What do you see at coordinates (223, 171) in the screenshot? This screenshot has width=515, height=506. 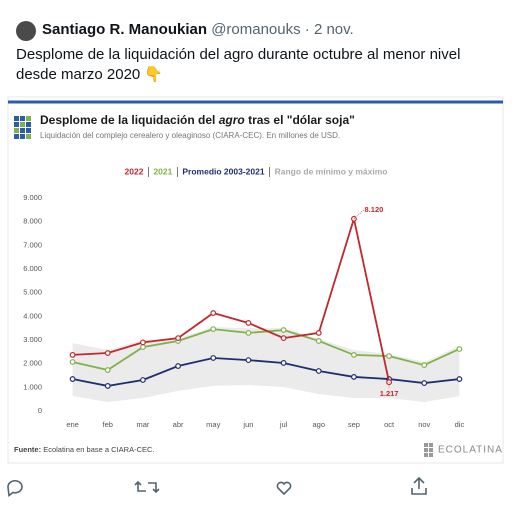 I see `legend-entry: Promedio 2003-2021` at bounding box center [223, 171].